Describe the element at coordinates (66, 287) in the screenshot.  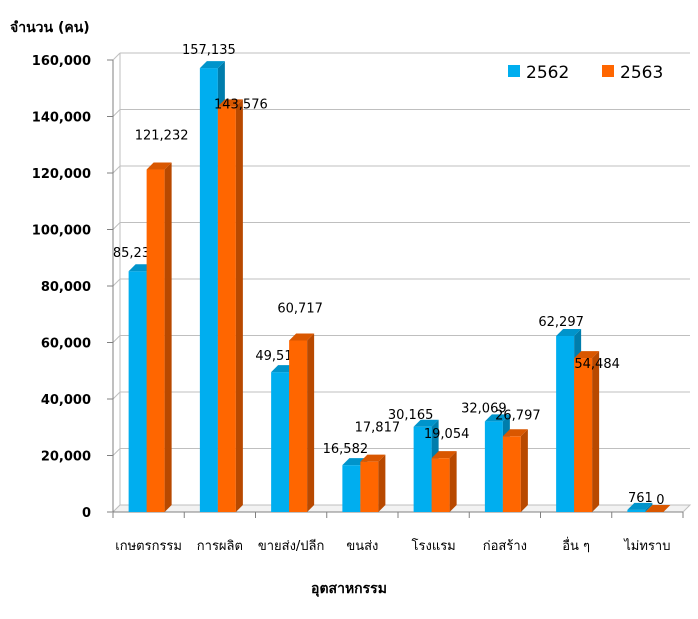
I see `y-tick-label: 80,000` at that location.